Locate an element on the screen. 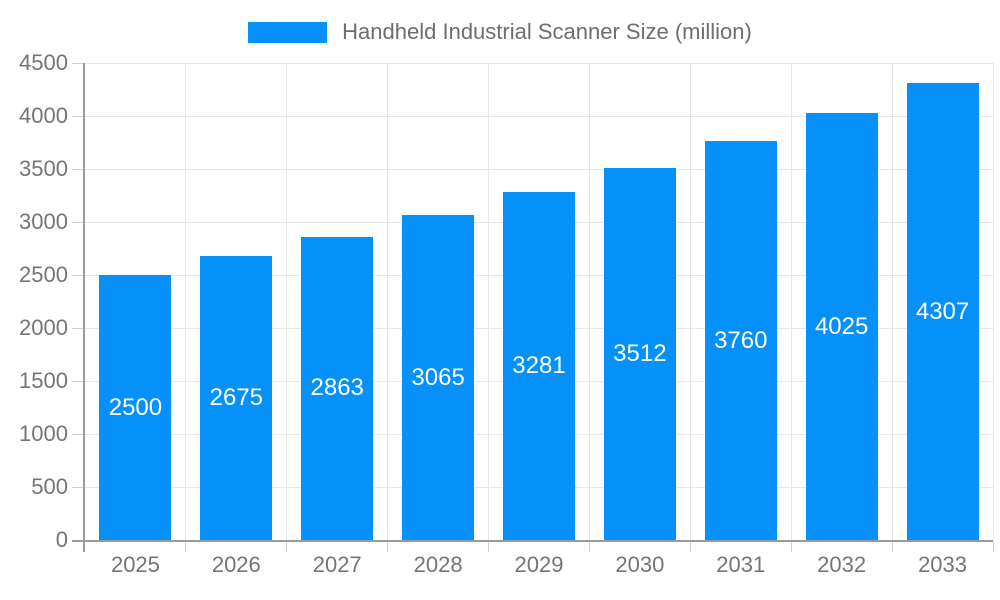  bar-value-label: 3065 is located at coordinates (438, 377).